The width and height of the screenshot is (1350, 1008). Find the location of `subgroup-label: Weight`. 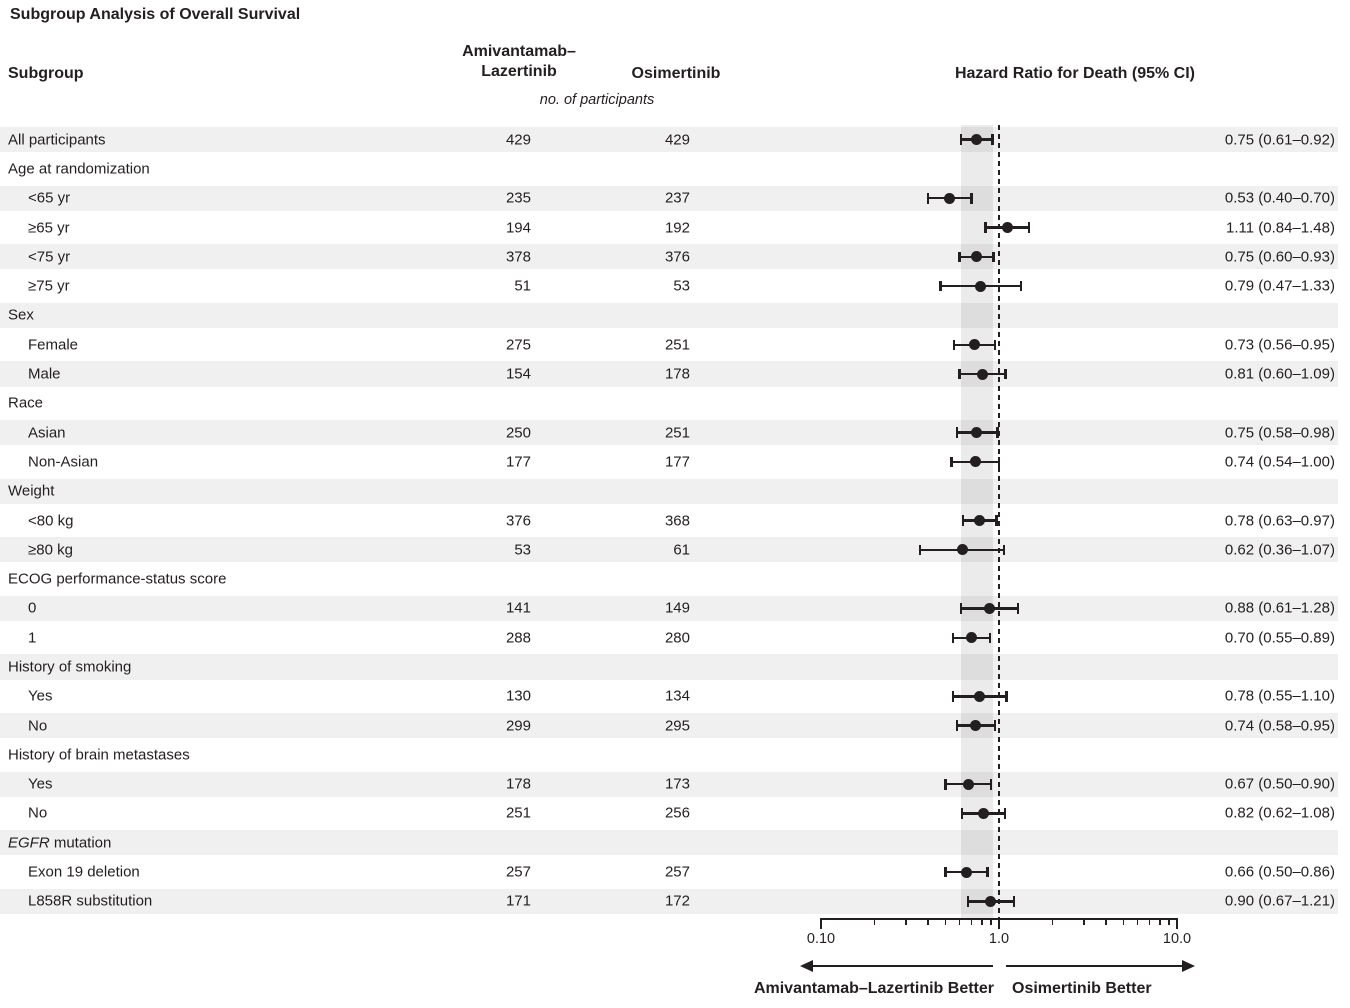

subgroup-label: Weight is located at coordinates (31, 491).